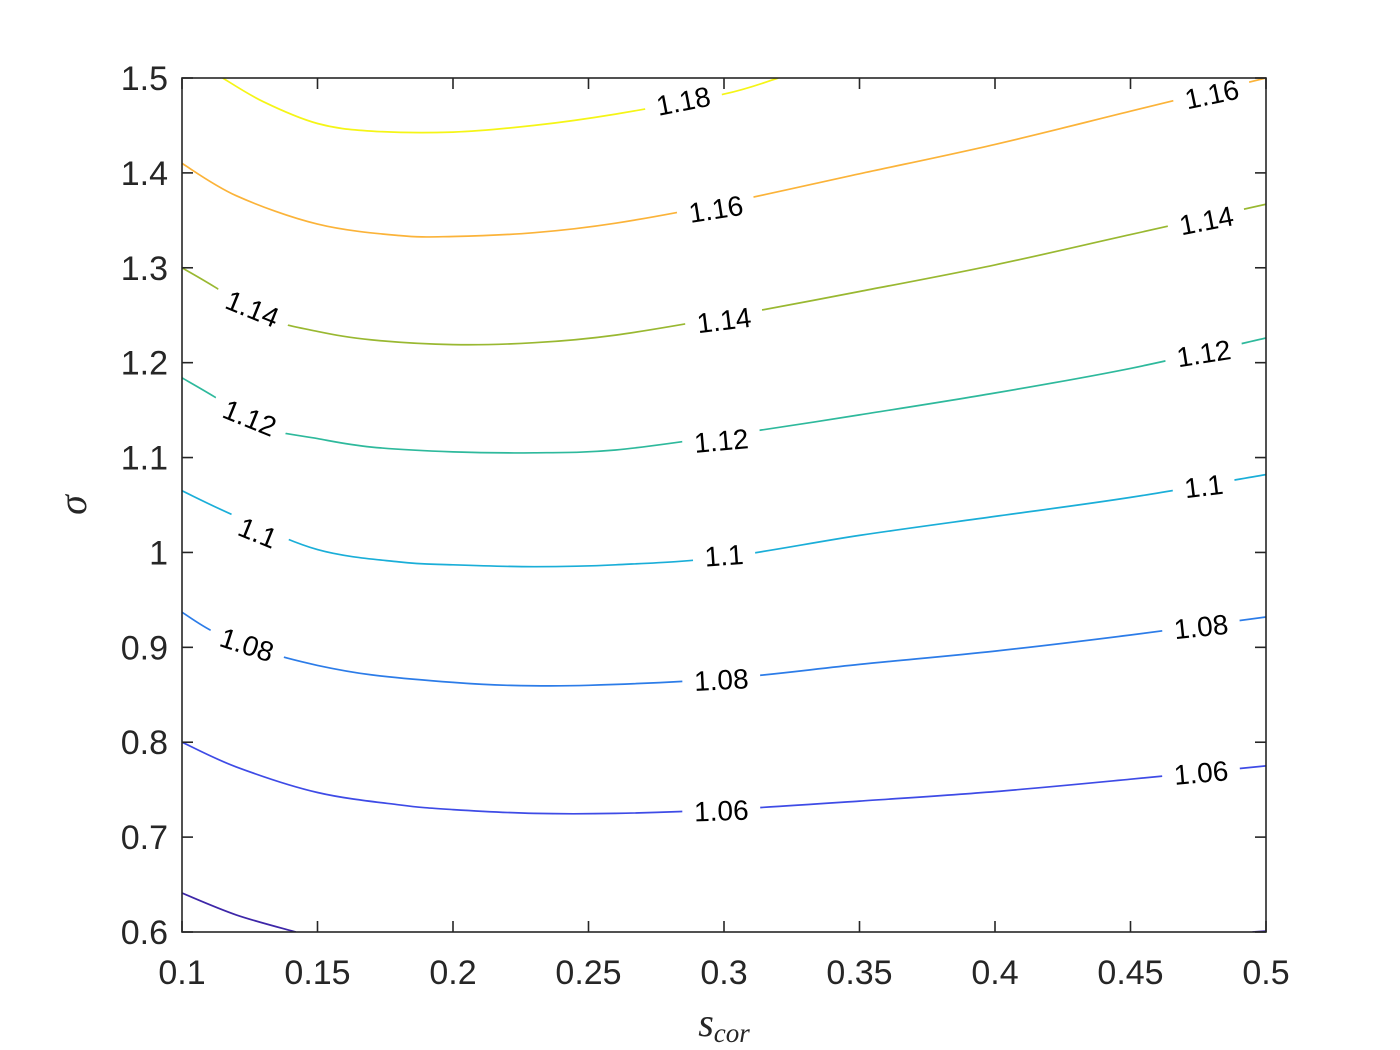  Describe the element at coordinates (452, 973) in the screenshot. I see `x-tick-label: 0.2` at that location.